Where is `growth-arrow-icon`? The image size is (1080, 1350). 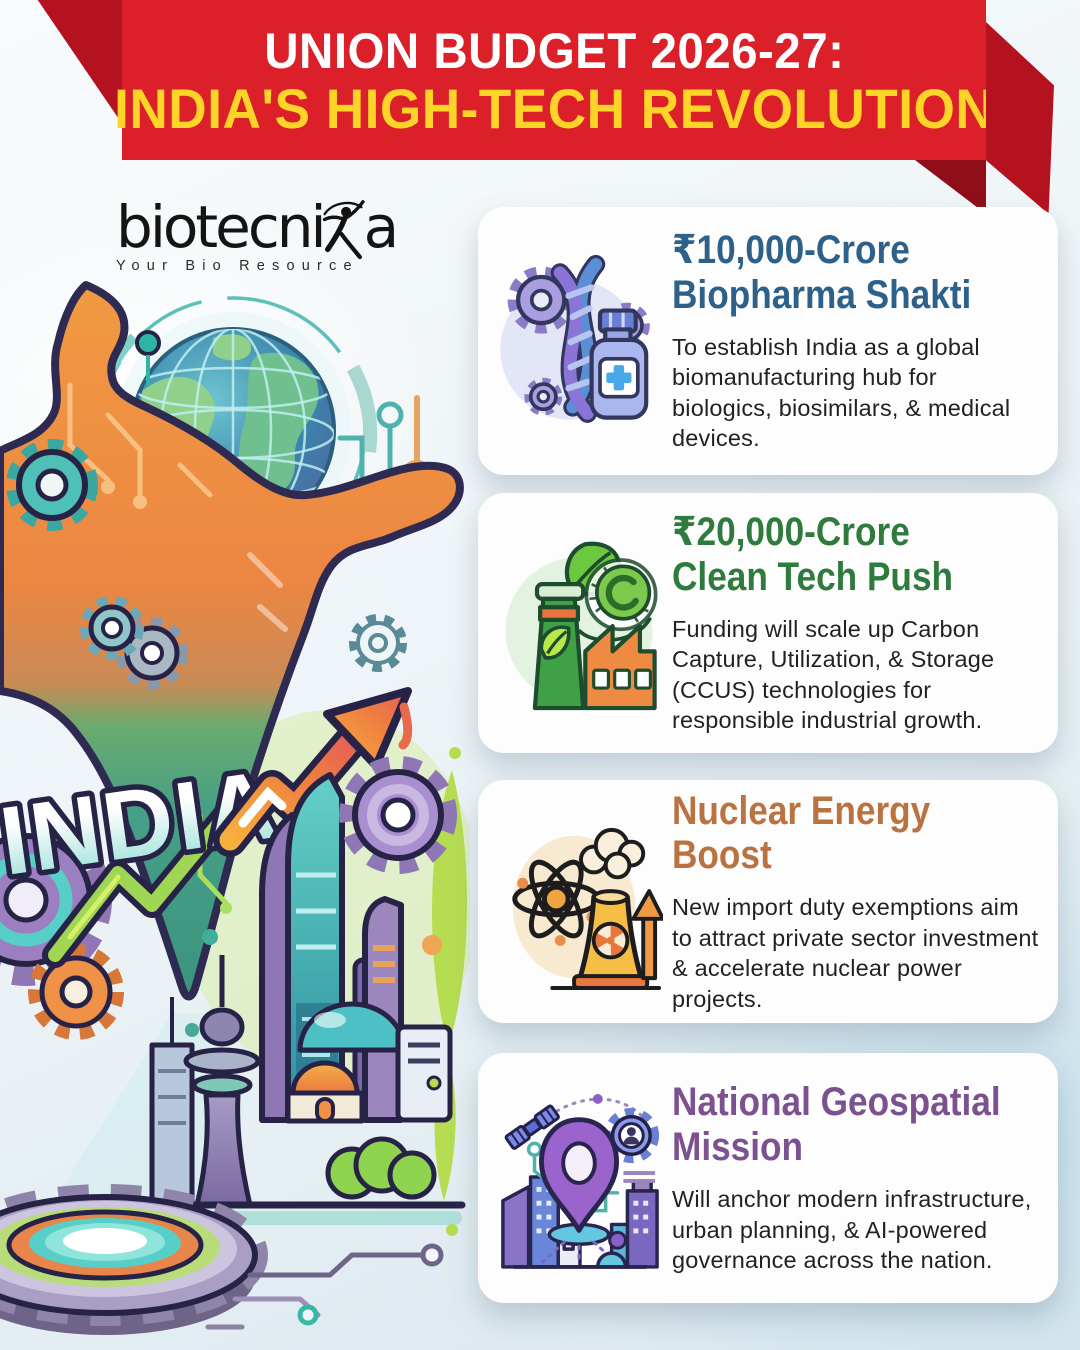
growth-arrow-icon is located at coordinates (313, 772).